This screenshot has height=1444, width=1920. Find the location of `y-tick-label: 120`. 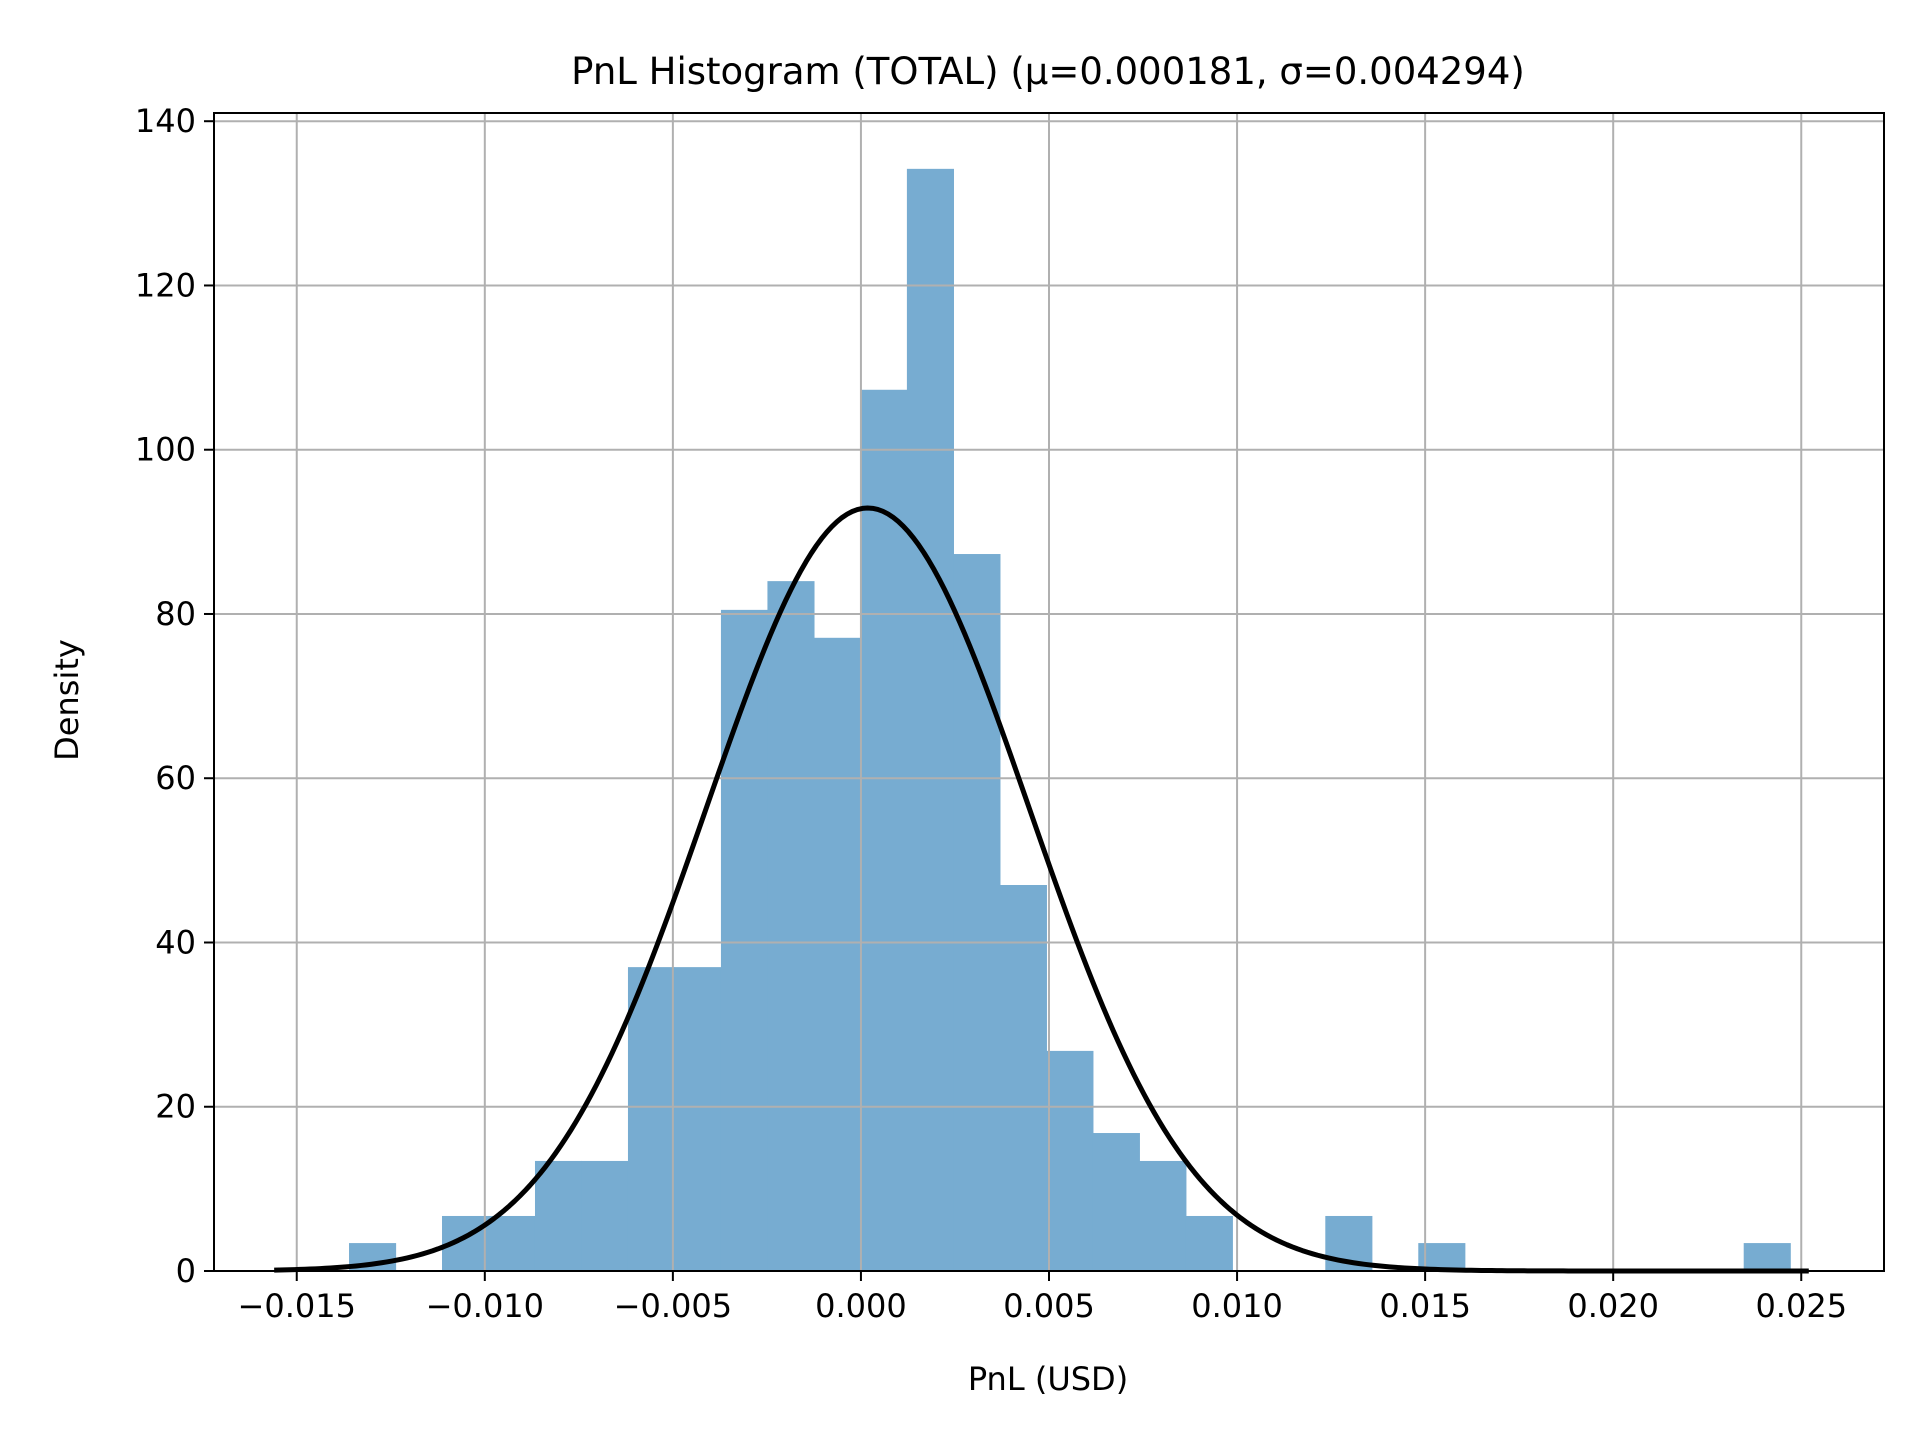

y-tick-label: 120 is located at coordinates (165, 285).